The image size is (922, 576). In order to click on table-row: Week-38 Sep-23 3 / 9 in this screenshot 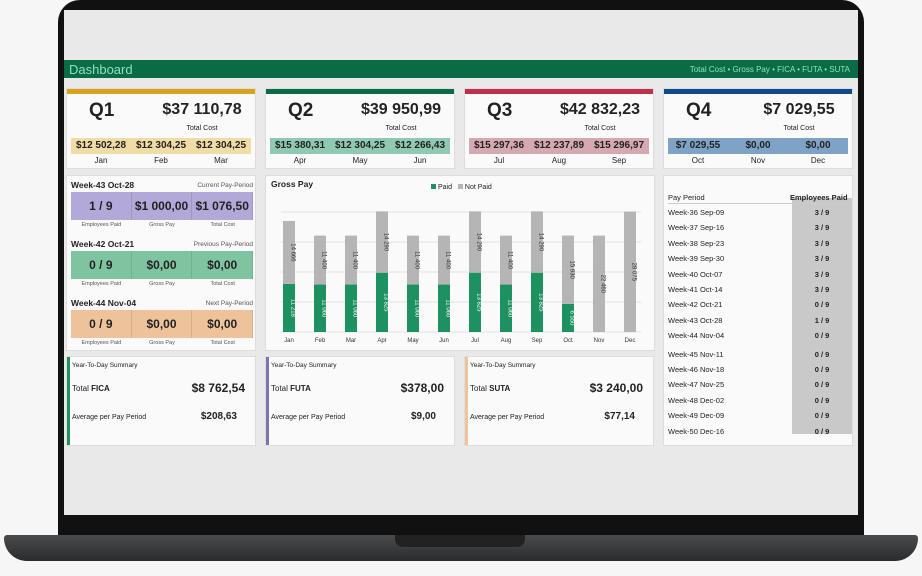, I will do `click(760, 243)`.